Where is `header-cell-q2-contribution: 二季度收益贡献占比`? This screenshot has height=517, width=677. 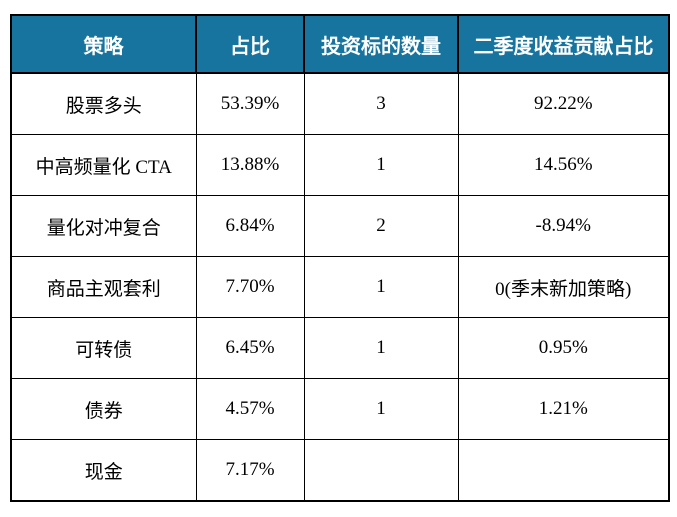
header-cell-q2-contribution: 二季度收益贡献占比 is located at coordinates (563, 44).